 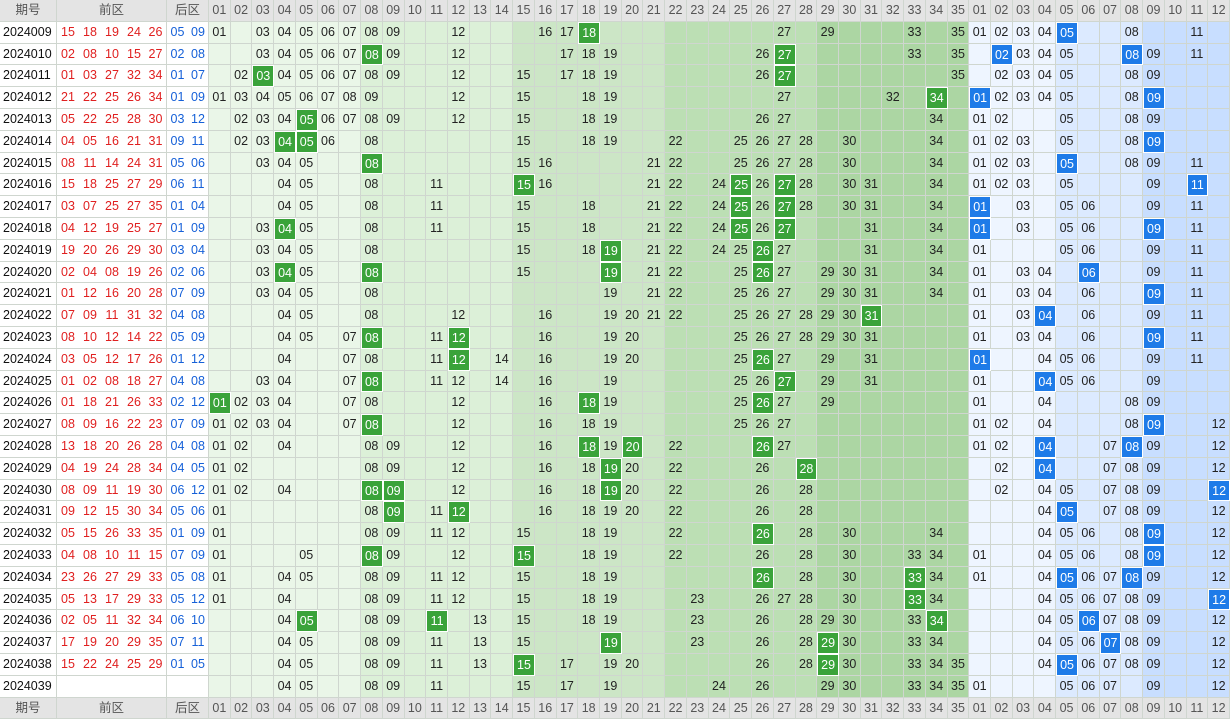 I want to click on back-trend-cell: 11, so click(x=1197, y=229).